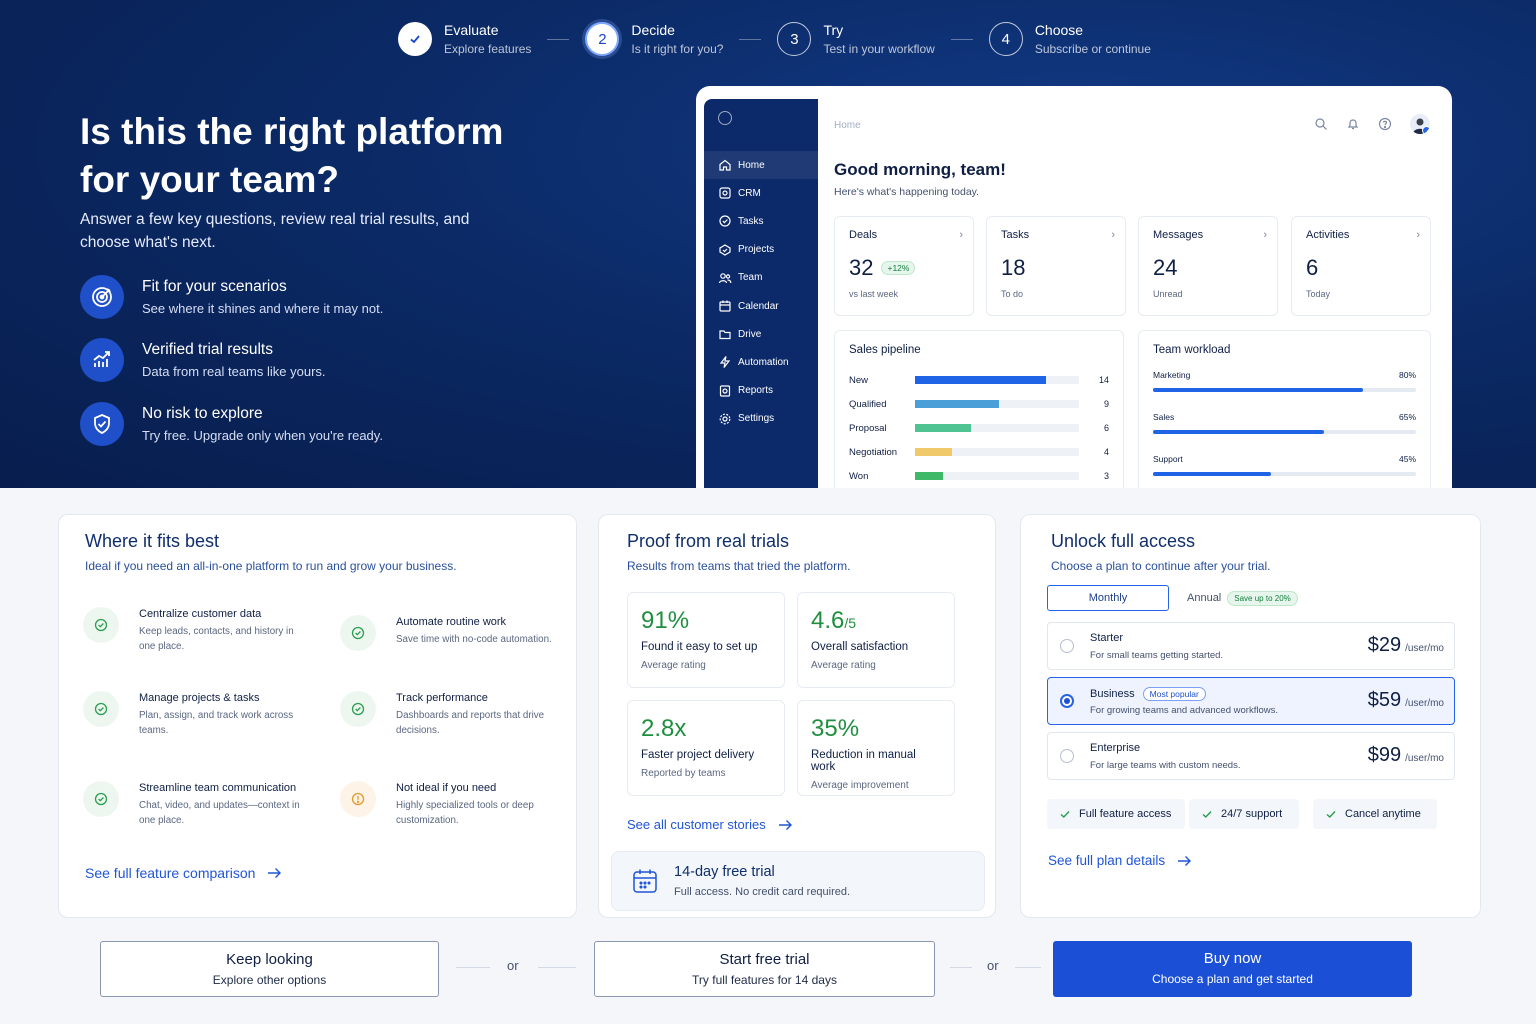 Image resolution: width=1536 pixels, height=1024 pixels. Describe the element at coordinates (904, 266) in the screenshot. I see `stat-card-deals: Deals › 32 +12% vs last week` at that location.